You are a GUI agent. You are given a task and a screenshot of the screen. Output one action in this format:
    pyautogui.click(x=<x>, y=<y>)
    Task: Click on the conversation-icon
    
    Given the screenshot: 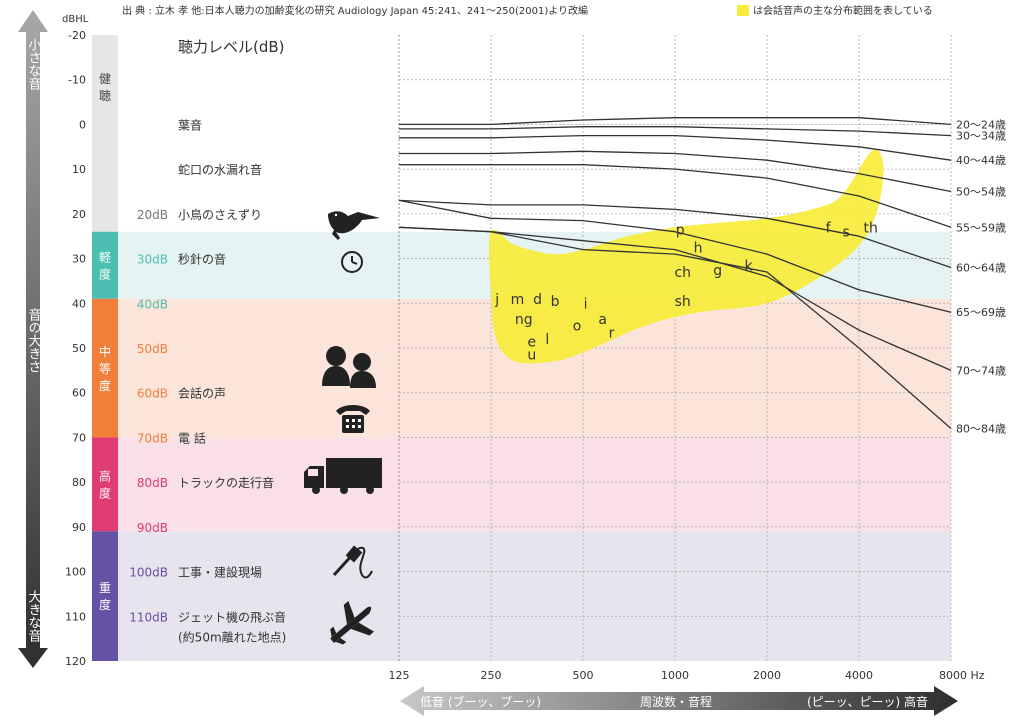 What is the action you would take?
    pyautogui.click(x=349, y=367)
    